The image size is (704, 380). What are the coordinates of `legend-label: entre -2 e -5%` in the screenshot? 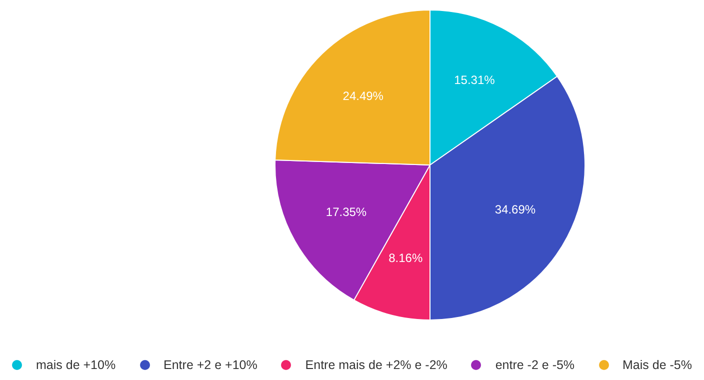 It's located at (535, 365).